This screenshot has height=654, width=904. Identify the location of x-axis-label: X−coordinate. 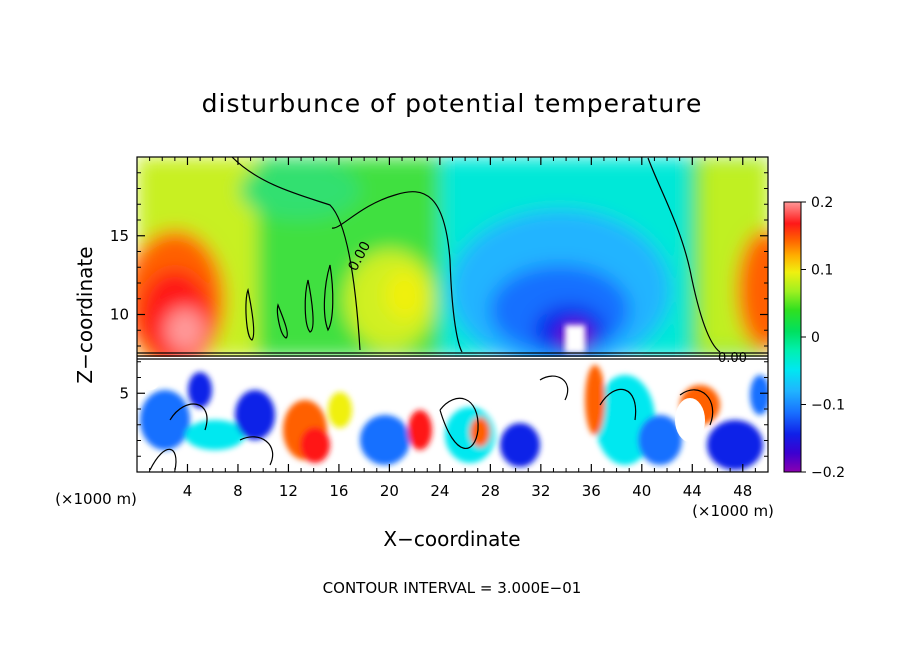
(451, 539).